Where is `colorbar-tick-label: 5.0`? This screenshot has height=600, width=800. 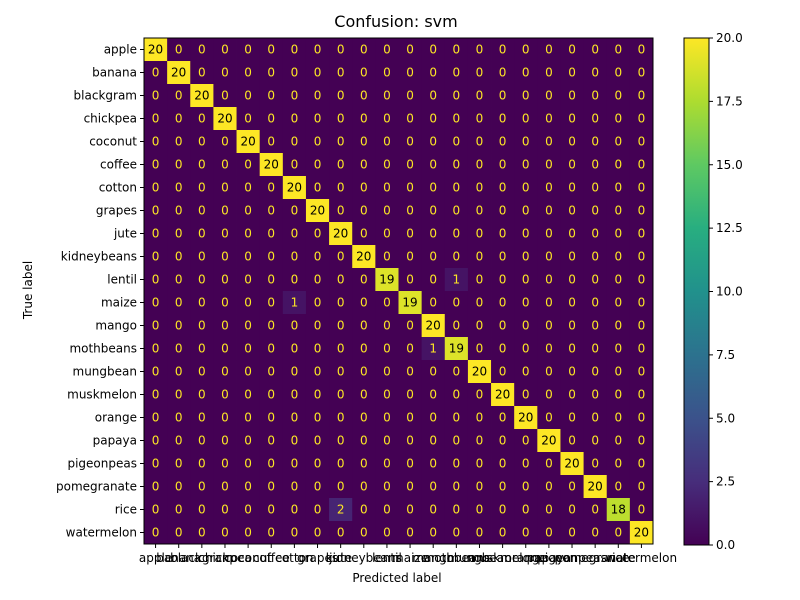 colorbar-tick-label: 5.0 is located at coordinates (725, 418).